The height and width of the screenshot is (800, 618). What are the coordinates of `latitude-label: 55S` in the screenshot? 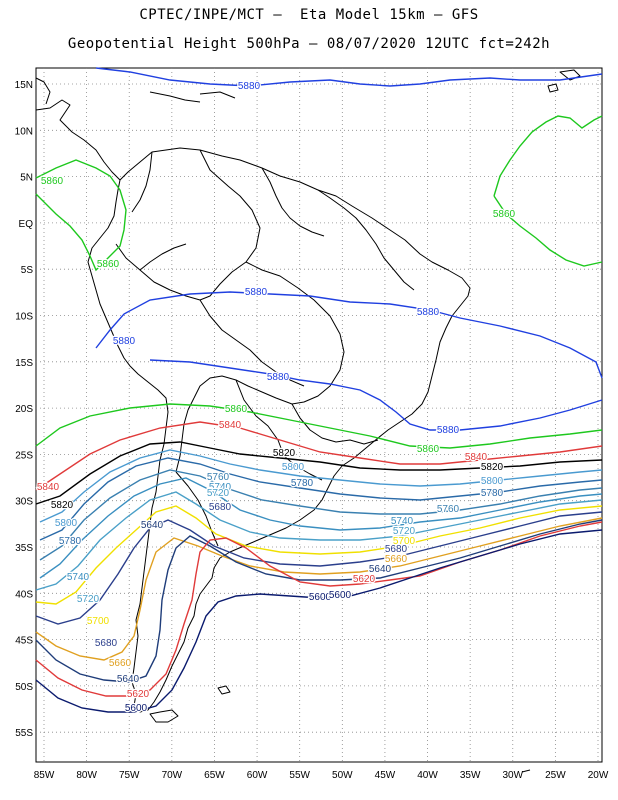 It's located at (24, 733).